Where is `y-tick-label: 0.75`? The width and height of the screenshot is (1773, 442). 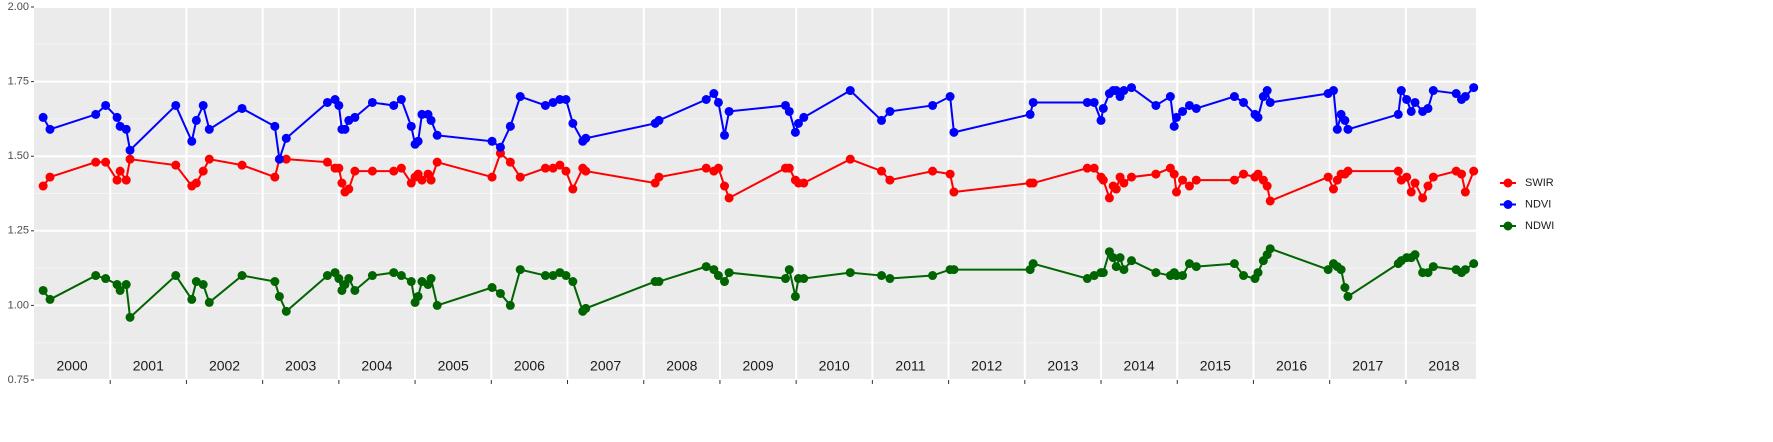 y-tick-label: 0.75 is located at coordinates (18, 380).